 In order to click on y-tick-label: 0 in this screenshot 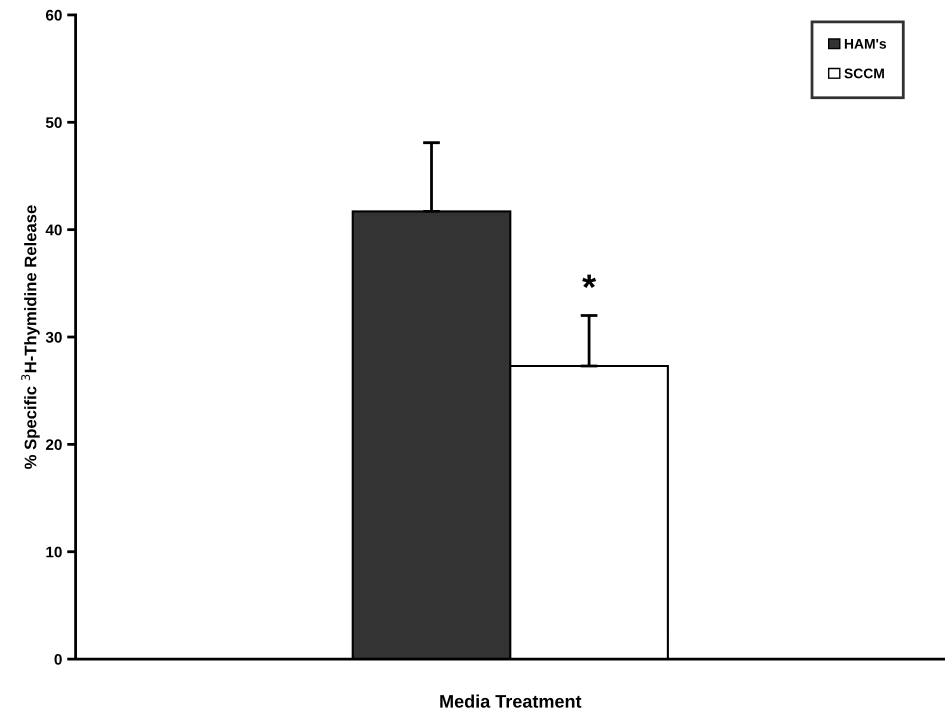, I will do `click(58, 659)`.